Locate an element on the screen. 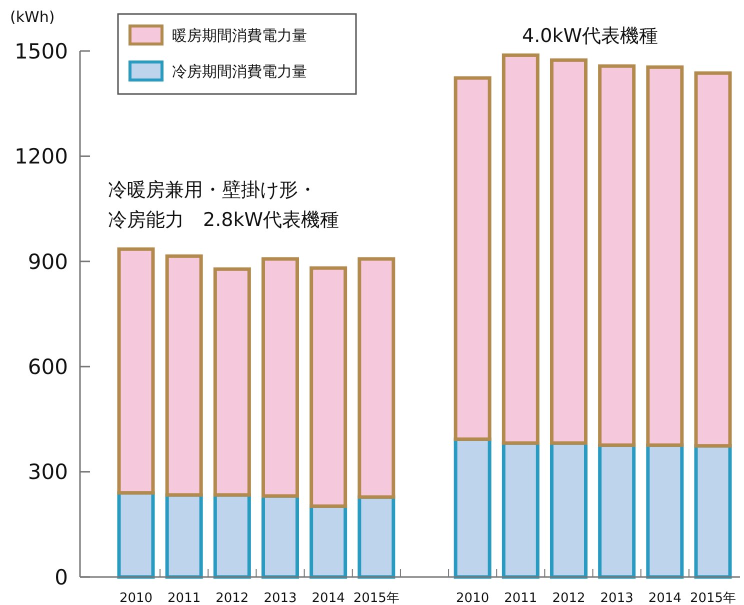 The image size is (744, 605). y-tick-label: 300 is located at coordinates (48, 472).